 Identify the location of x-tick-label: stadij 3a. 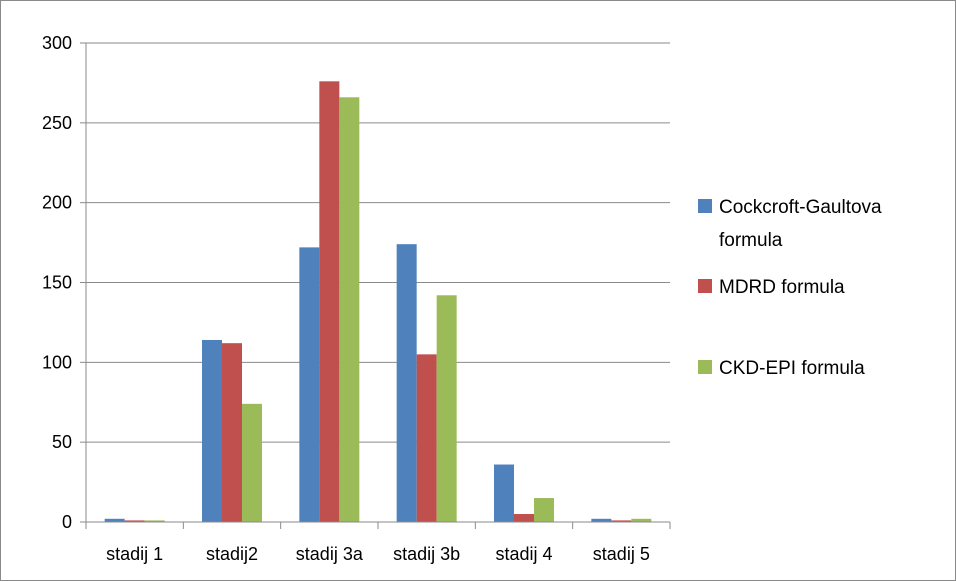
(330, 554).